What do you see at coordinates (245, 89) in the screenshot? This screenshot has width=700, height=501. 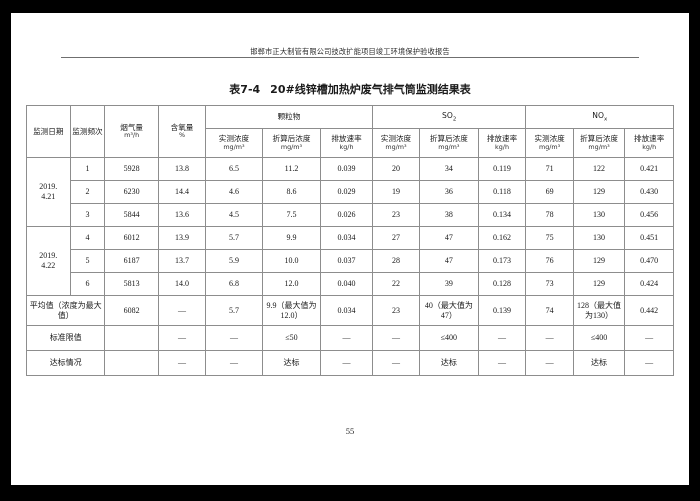 I see `table-caption-number: 表7-4` at bounding box center [245, 89].